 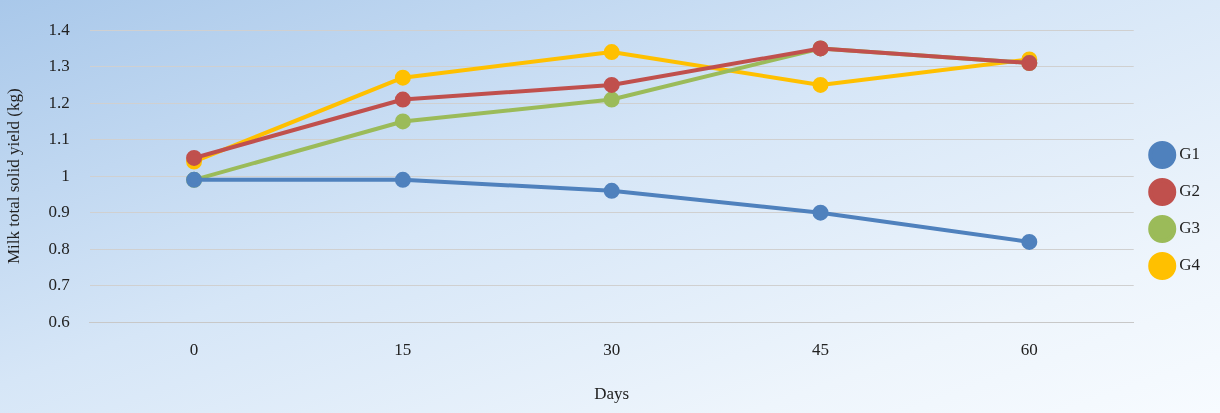 What do you see at coordinates (612, 349) in the screenshot?
I see `x-tick-label: 30` at bounding box center [612, 349].